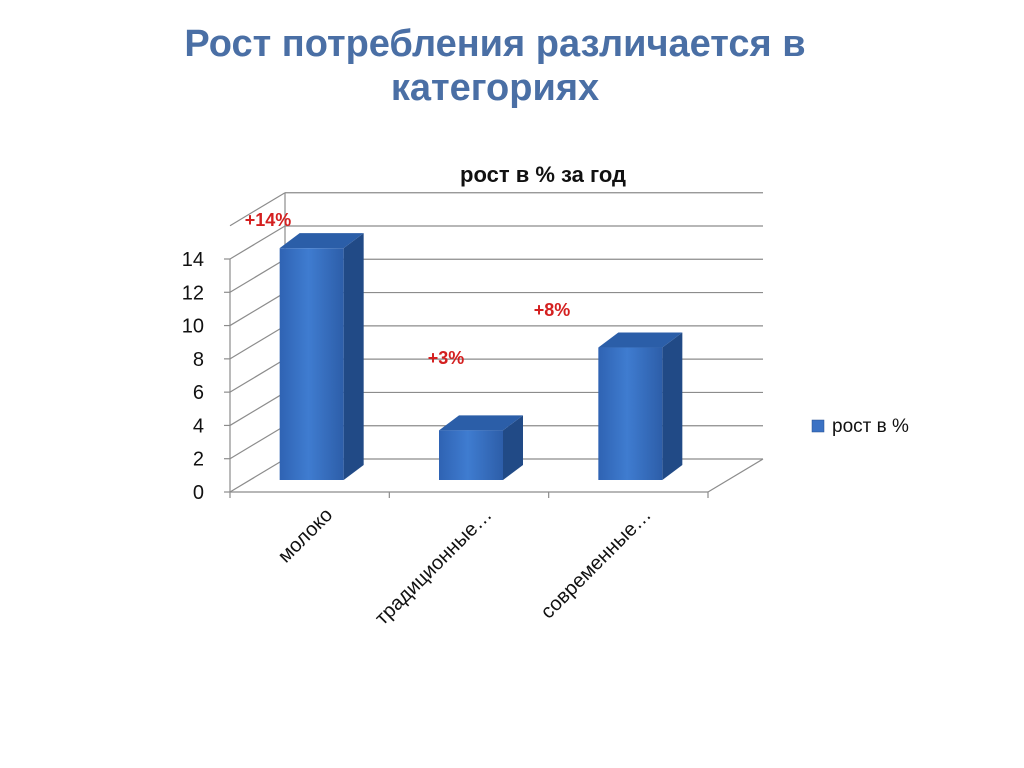  What do you see at coordinates (206, 376) in the screenshot?
I see `y-axis-ticks: 0 2 4 6 8 10 12 14` at bounding box center [206, 376].